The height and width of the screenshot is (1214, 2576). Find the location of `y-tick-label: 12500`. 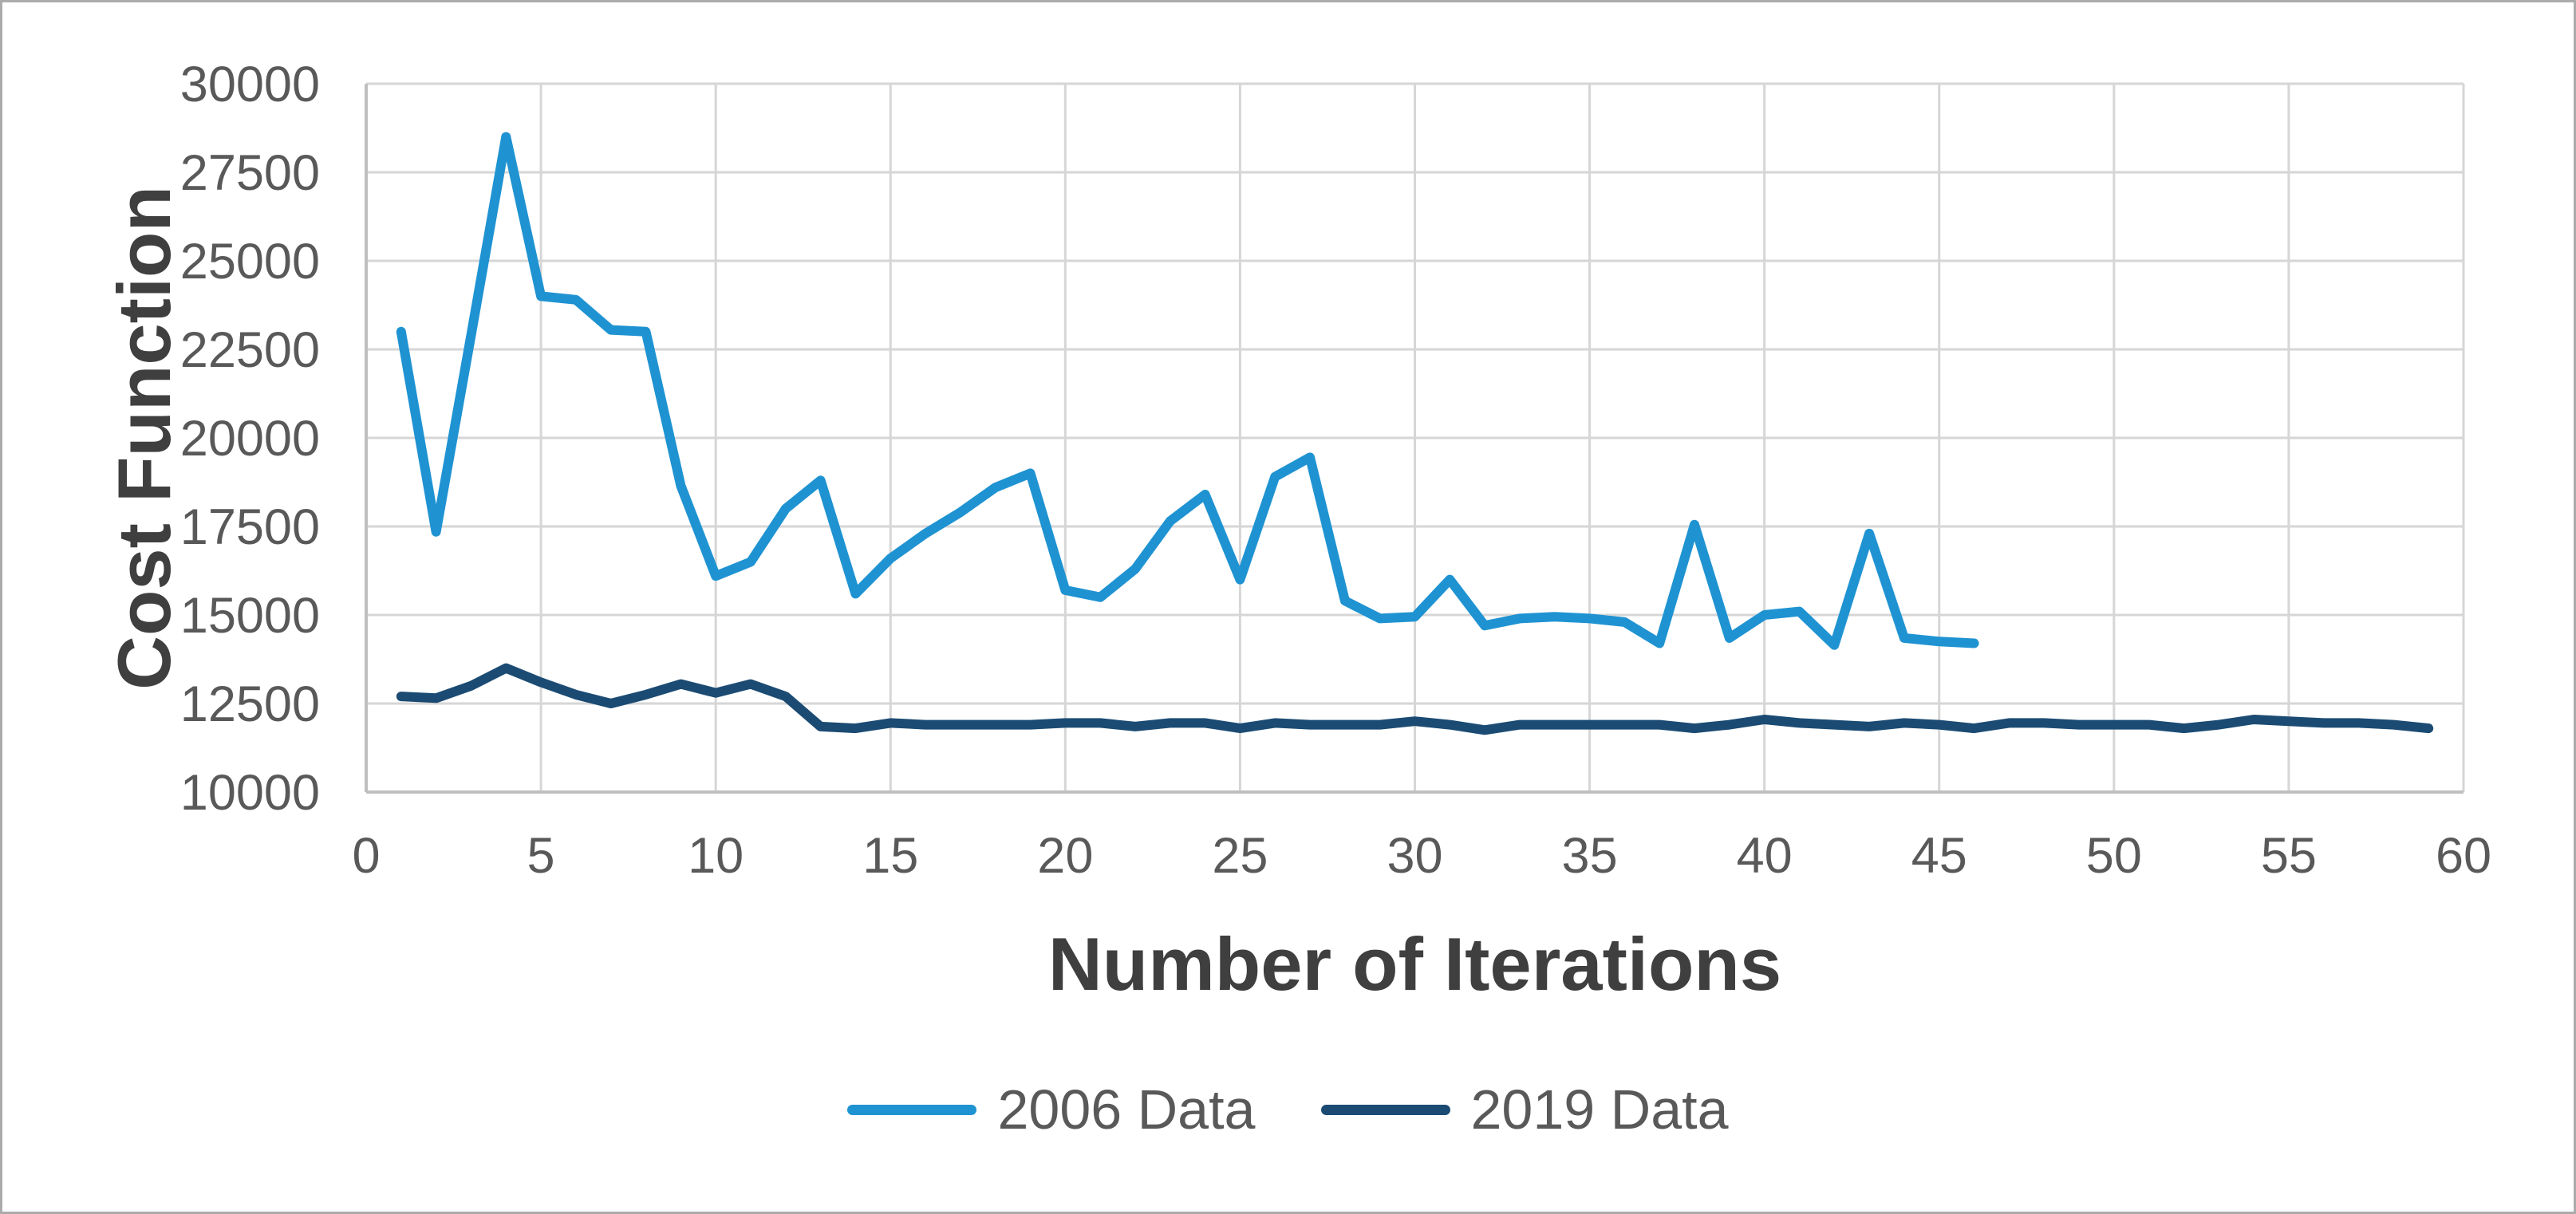

y-tick-label: 12500 is located at coordinates (250, 704).